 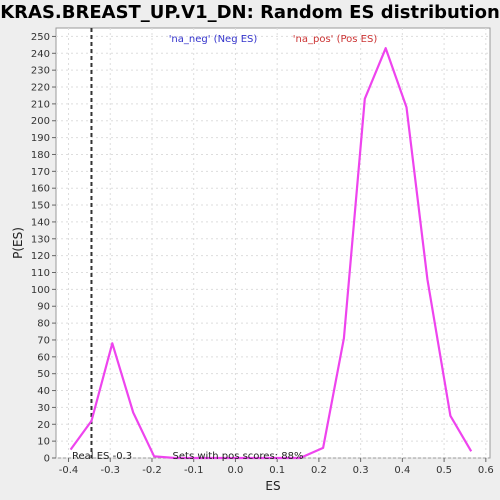 What do you see at coordinates (235, 470) in the screenshot?
I see `x-tick-label: 0.0` at bounding box center [235, 470].